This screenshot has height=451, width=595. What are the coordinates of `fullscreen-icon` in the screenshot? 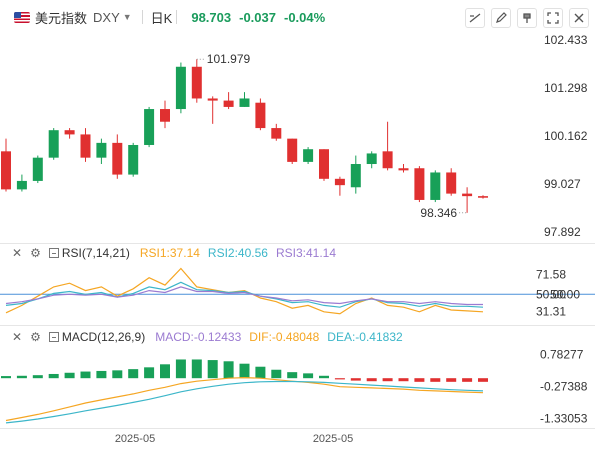 It's located at (553, 18).